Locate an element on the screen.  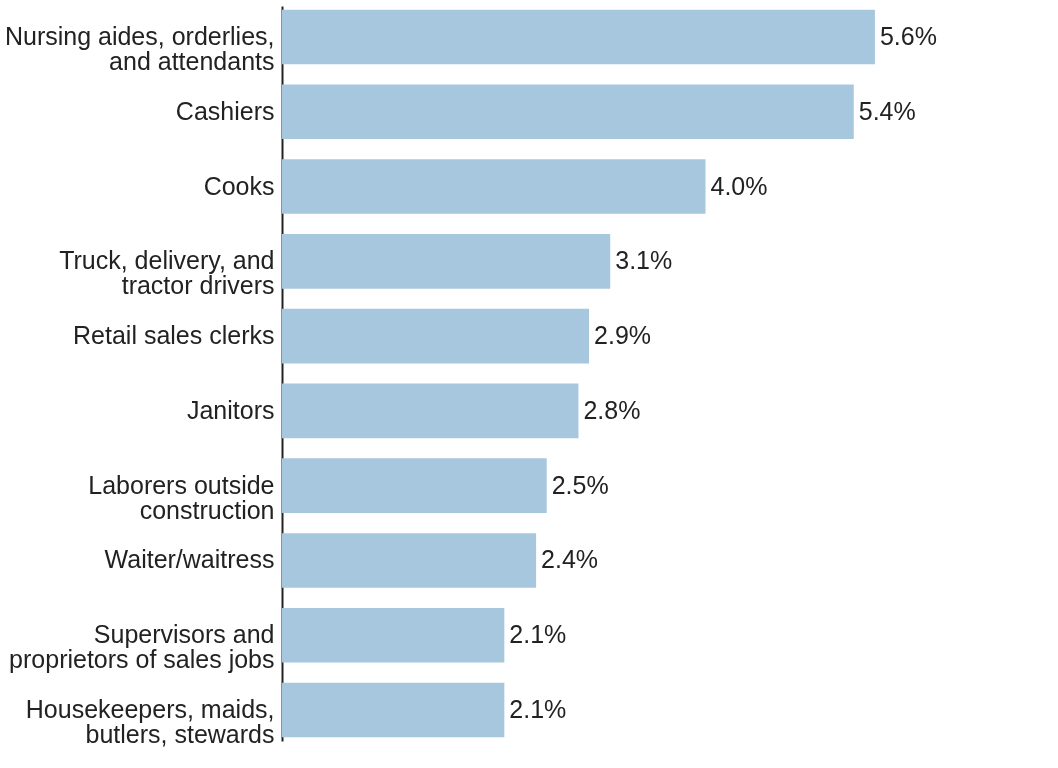
data-label: 3.1% is located at coordinates (644, 260).